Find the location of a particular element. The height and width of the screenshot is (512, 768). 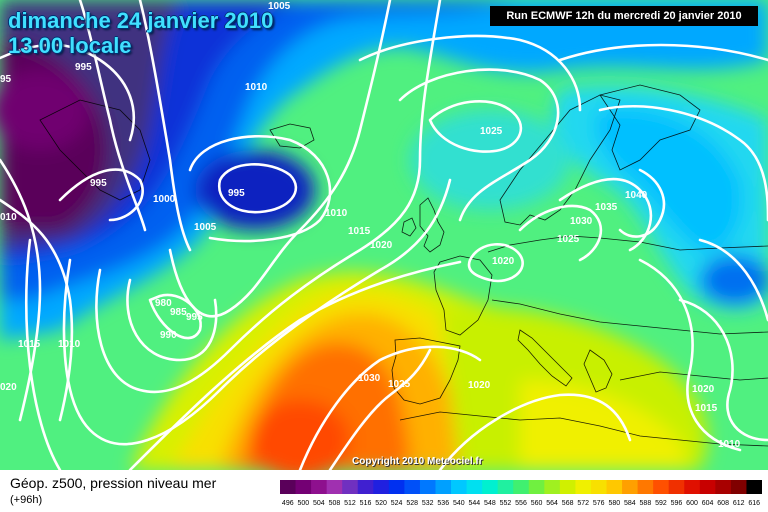

scale-label: 608 is located at coordinates (723, 503).